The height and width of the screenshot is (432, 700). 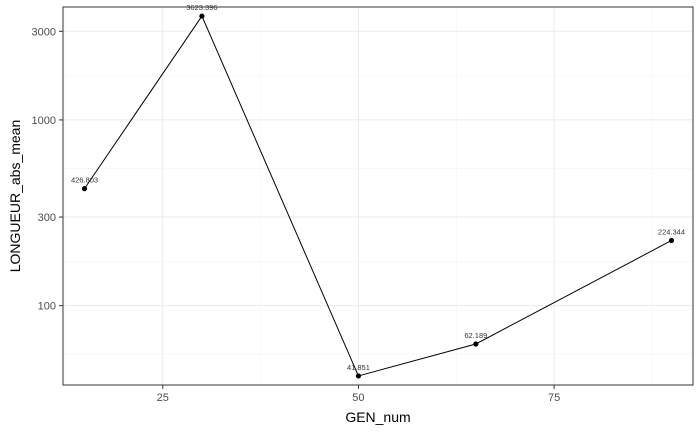 What do you see at coordinates (44, 32) in the screenshot?
I see `y-tick-label: 3000` at bounding box center [44, 32].